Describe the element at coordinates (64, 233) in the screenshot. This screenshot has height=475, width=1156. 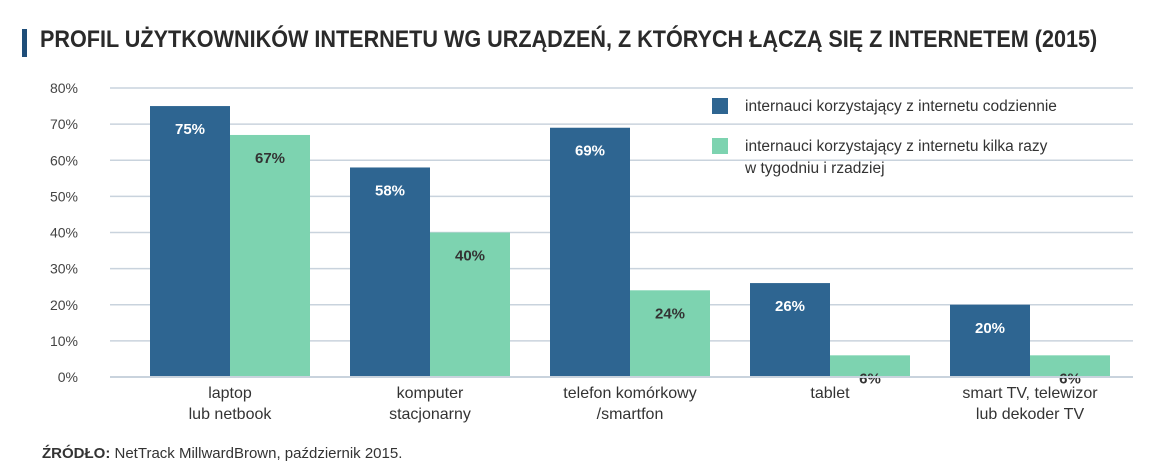
I see `y-tick-label: 40%` at that location.